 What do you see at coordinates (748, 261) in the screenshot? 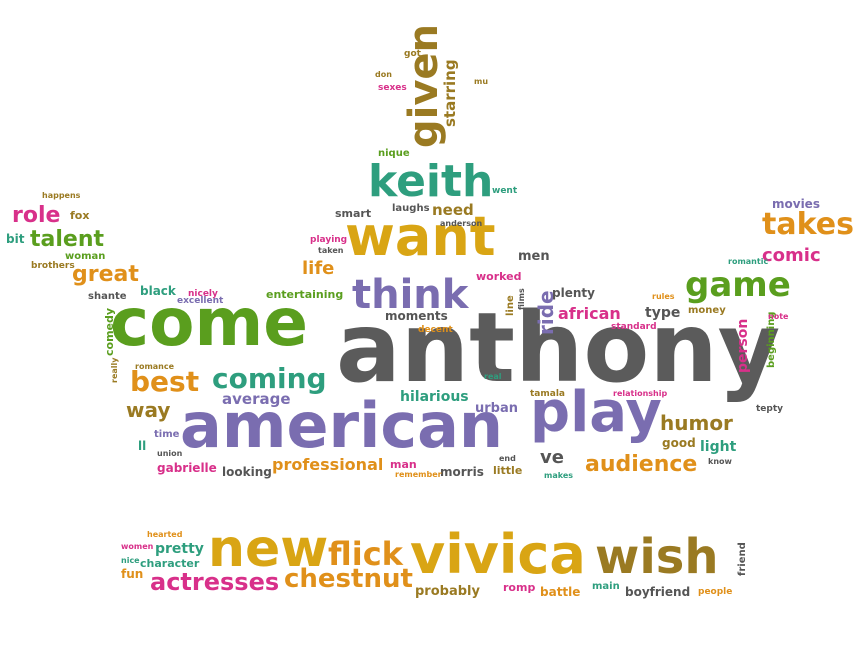
I see `word-romantic: romantic` at bounding box center [748, 261].